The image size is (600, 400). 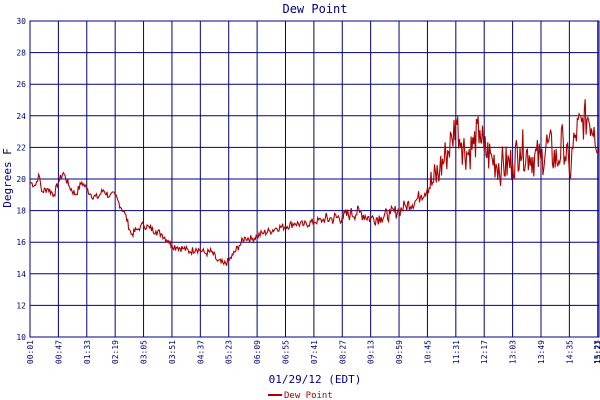 I want to click on x-tick-label: 03:51, so click(x=172, y=352).